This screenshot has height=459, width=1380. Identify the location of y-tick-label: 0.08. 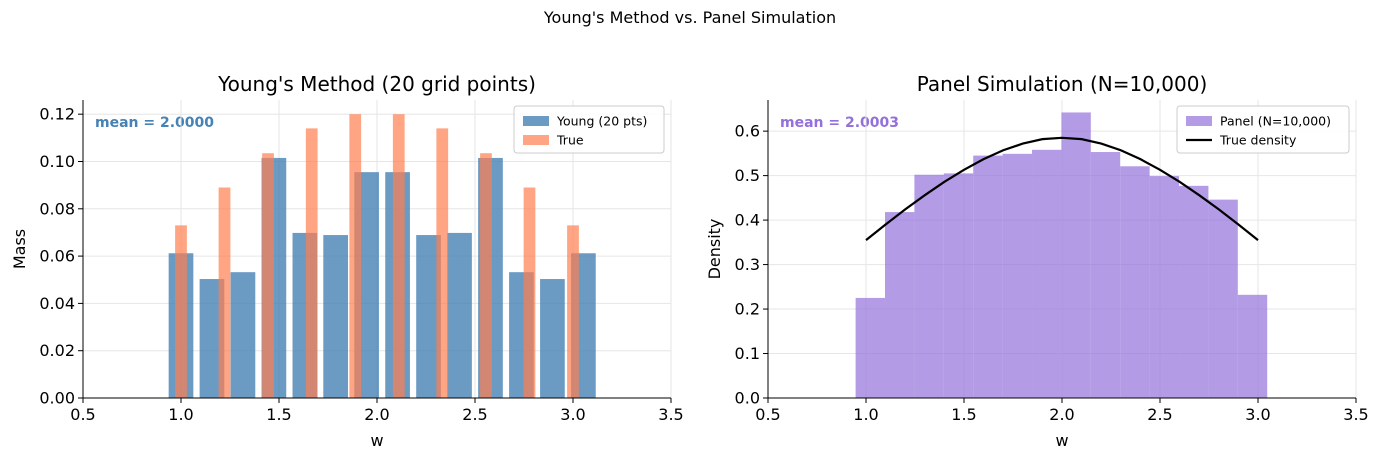
(57, 208).